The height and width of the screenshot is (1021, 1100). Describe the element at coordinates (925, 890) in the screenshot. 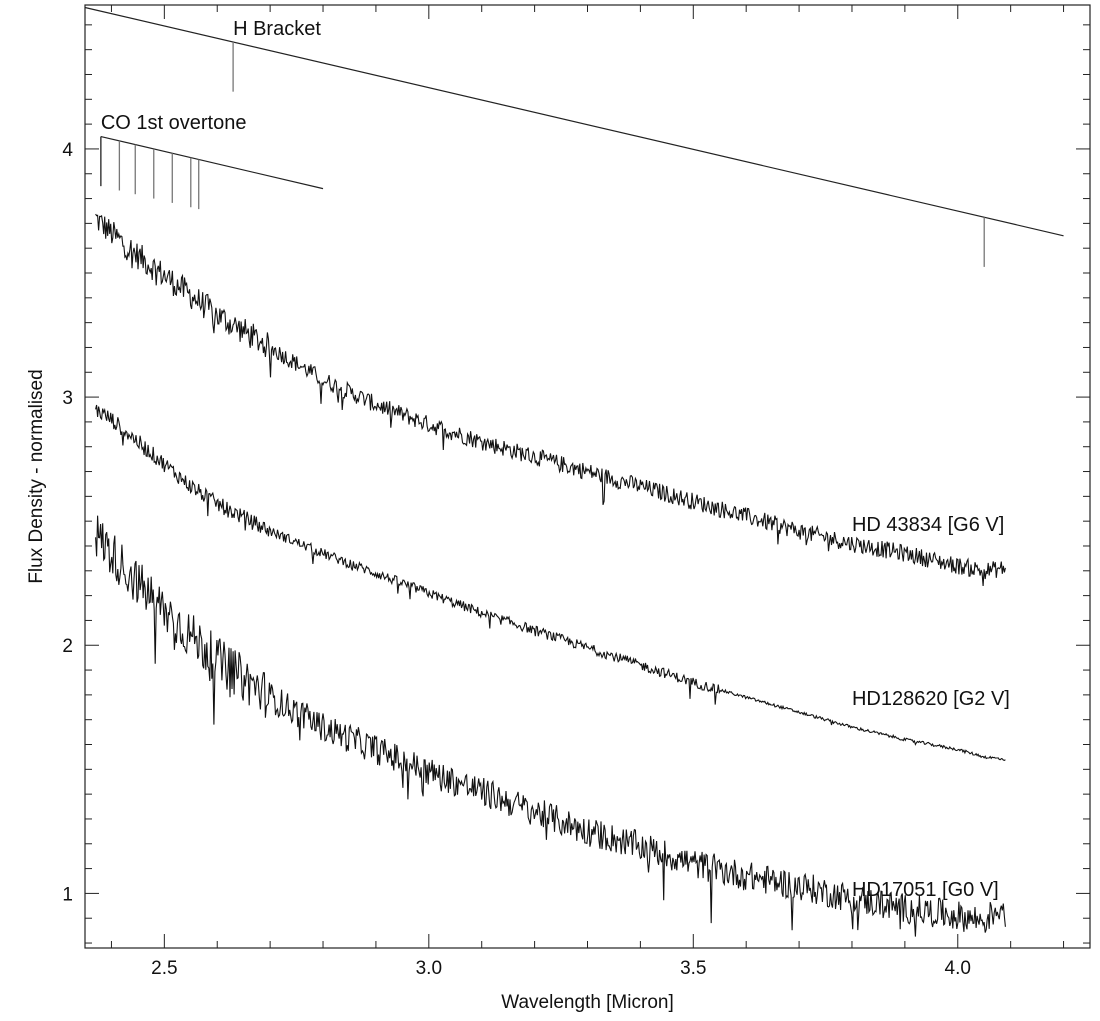

I see `series-label: HD17051 [G0 V]` at that location.